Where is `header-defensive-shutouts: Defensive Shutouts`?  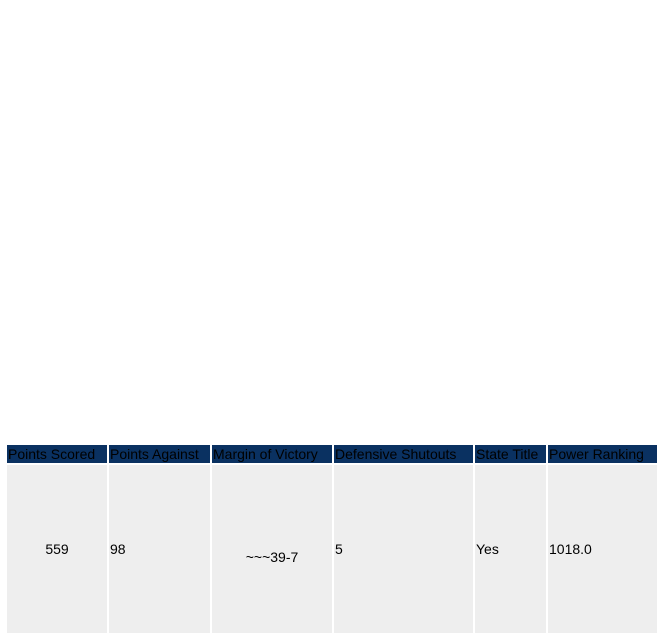 header-defensive-shutouts: Defensive Shutouts is located at coordinates (403, 454).